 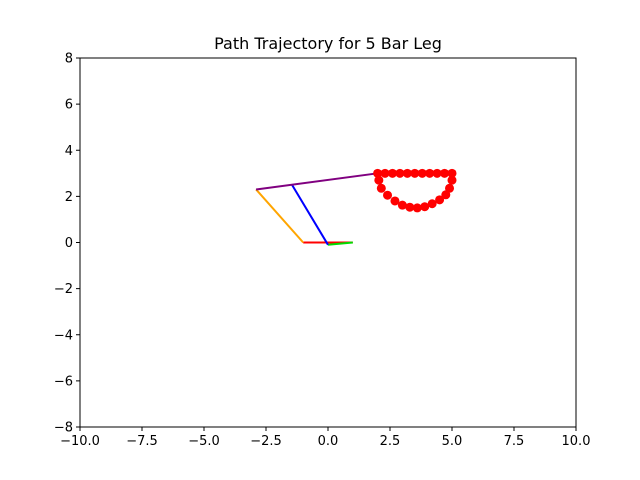 What do you see at coordinates (63, 381) in the screenshot?
I see `y-tick-label: −6` at bounding box center [63, 381].